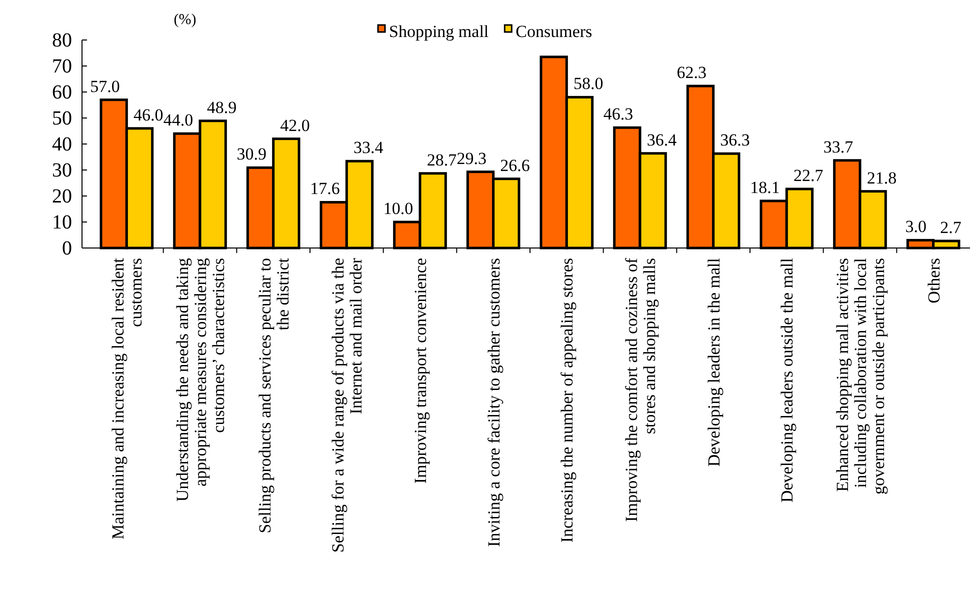 The width and height of the screenshot is (979, 589). I want to click on y-tick-label: 30, so click(62, 170).